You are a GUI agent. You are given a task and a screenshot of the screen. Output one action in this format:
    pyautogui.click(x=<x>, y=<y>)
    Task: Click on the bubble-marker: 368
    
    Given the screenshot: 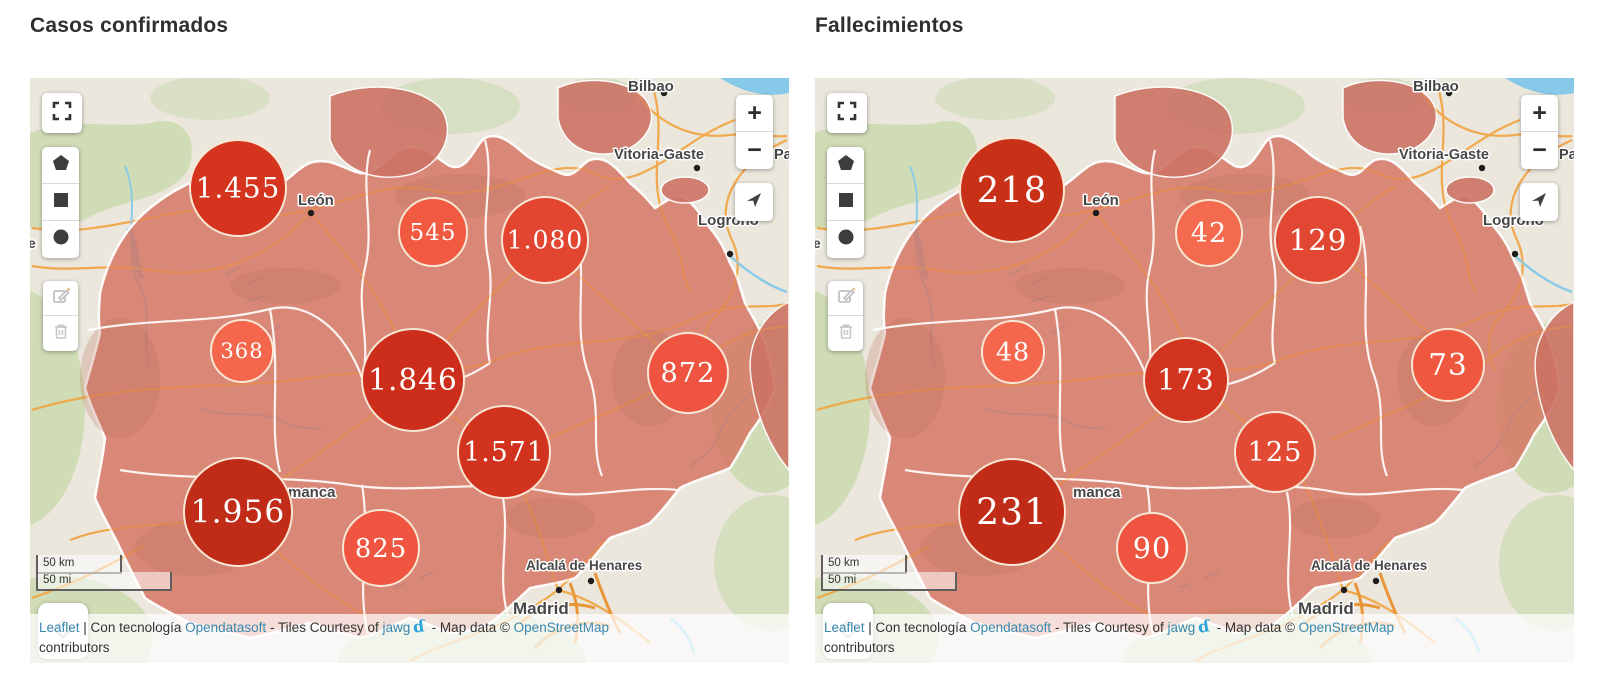 What is the action you would take?
    pyautogui.click(x=242, y=351)
    